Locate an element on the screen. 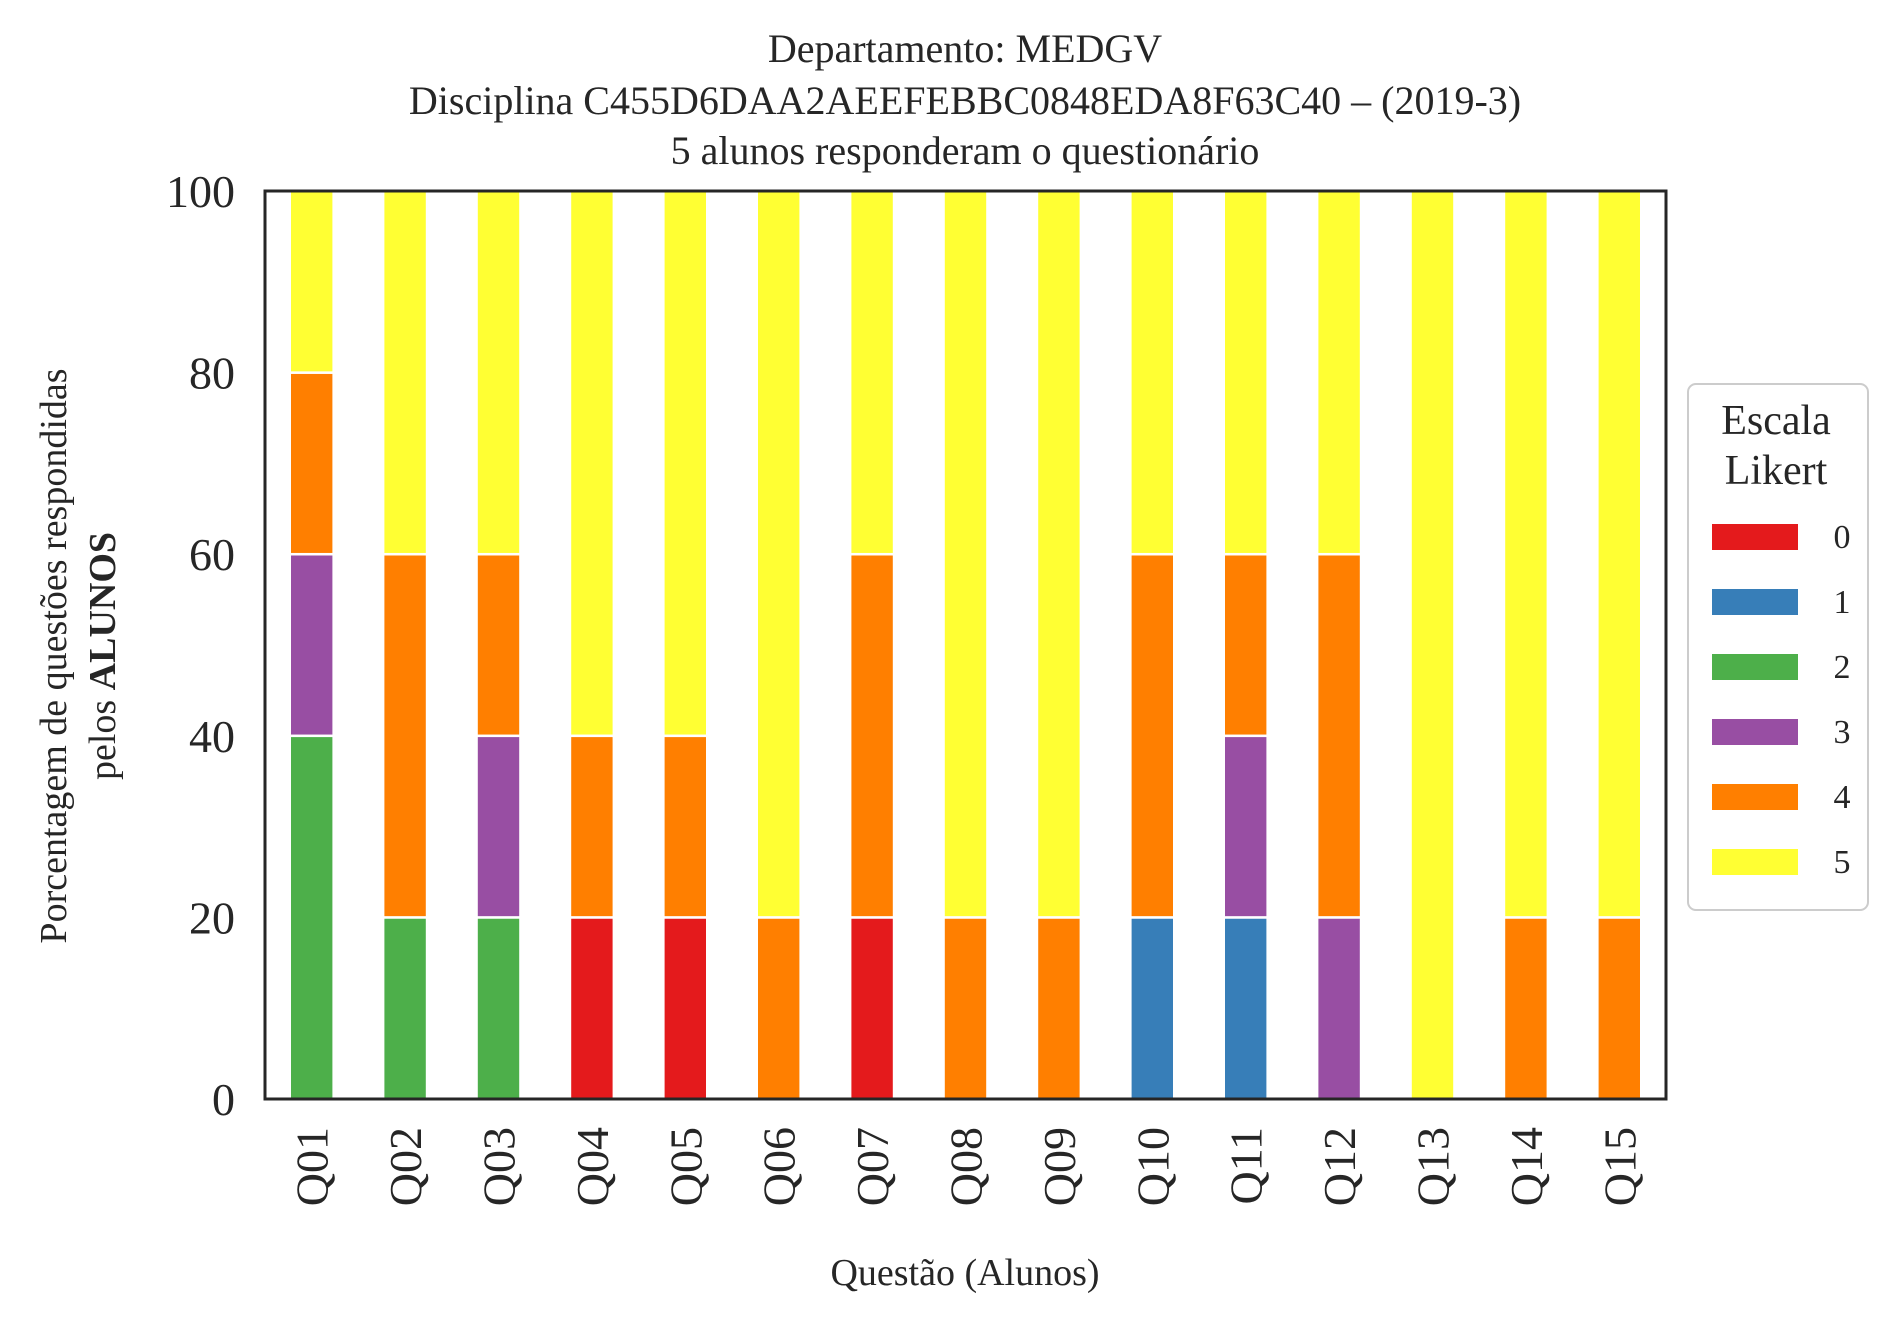 This screenshot has height=1323, width=1892. y-tick-label: 60 is located at coordinates (212, 554).